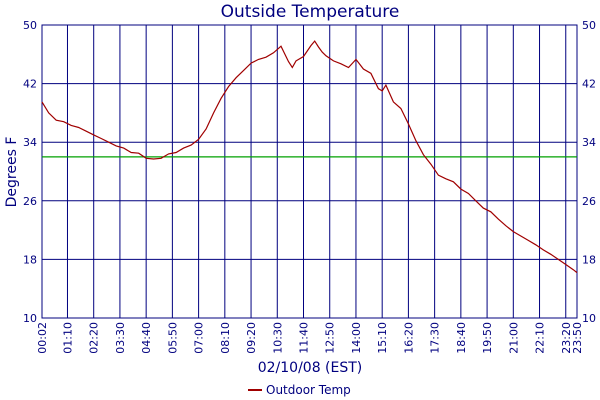  What do you see at coordinates (589, 142) in the screenshot?
I see `y-tick-label-right: 34` at bounding box center [589, 142].